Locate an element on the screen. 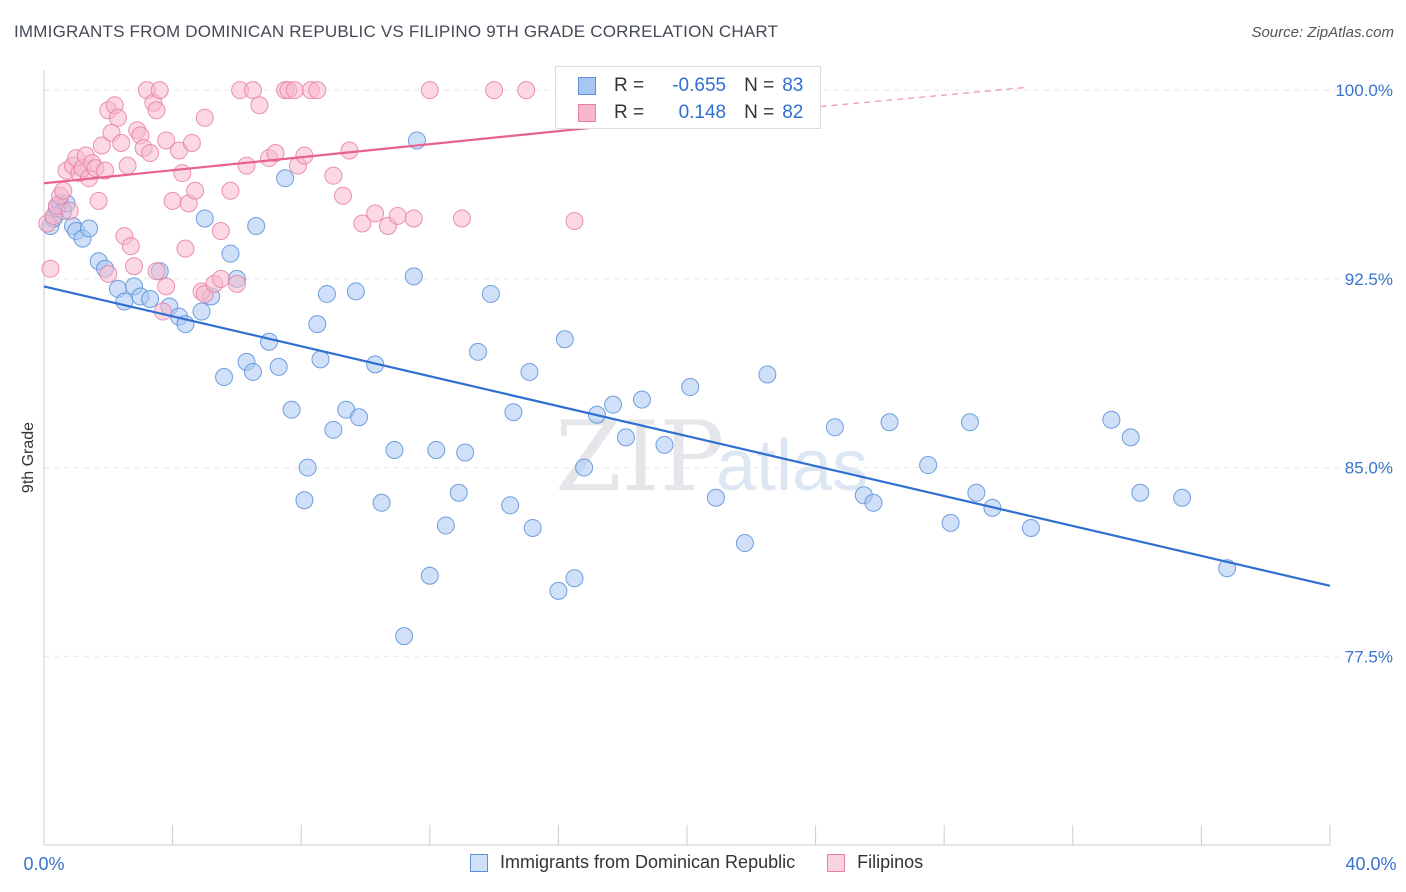 The width and height of the screenshot is (1406, 892). y-tick-label: 100.0% is located at coordinates (1364, 90).